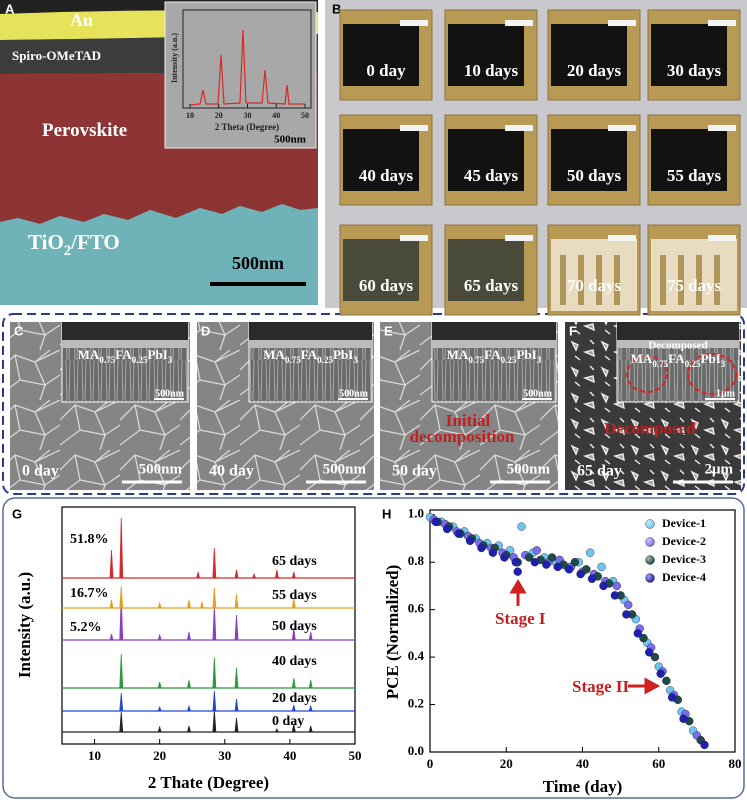 The width and height of the screenshot is (747, 802). What do you see at coordinates (506, 763) in the screenshot?
I see `x-tick-label: 20` at bounding box center [506, 763].